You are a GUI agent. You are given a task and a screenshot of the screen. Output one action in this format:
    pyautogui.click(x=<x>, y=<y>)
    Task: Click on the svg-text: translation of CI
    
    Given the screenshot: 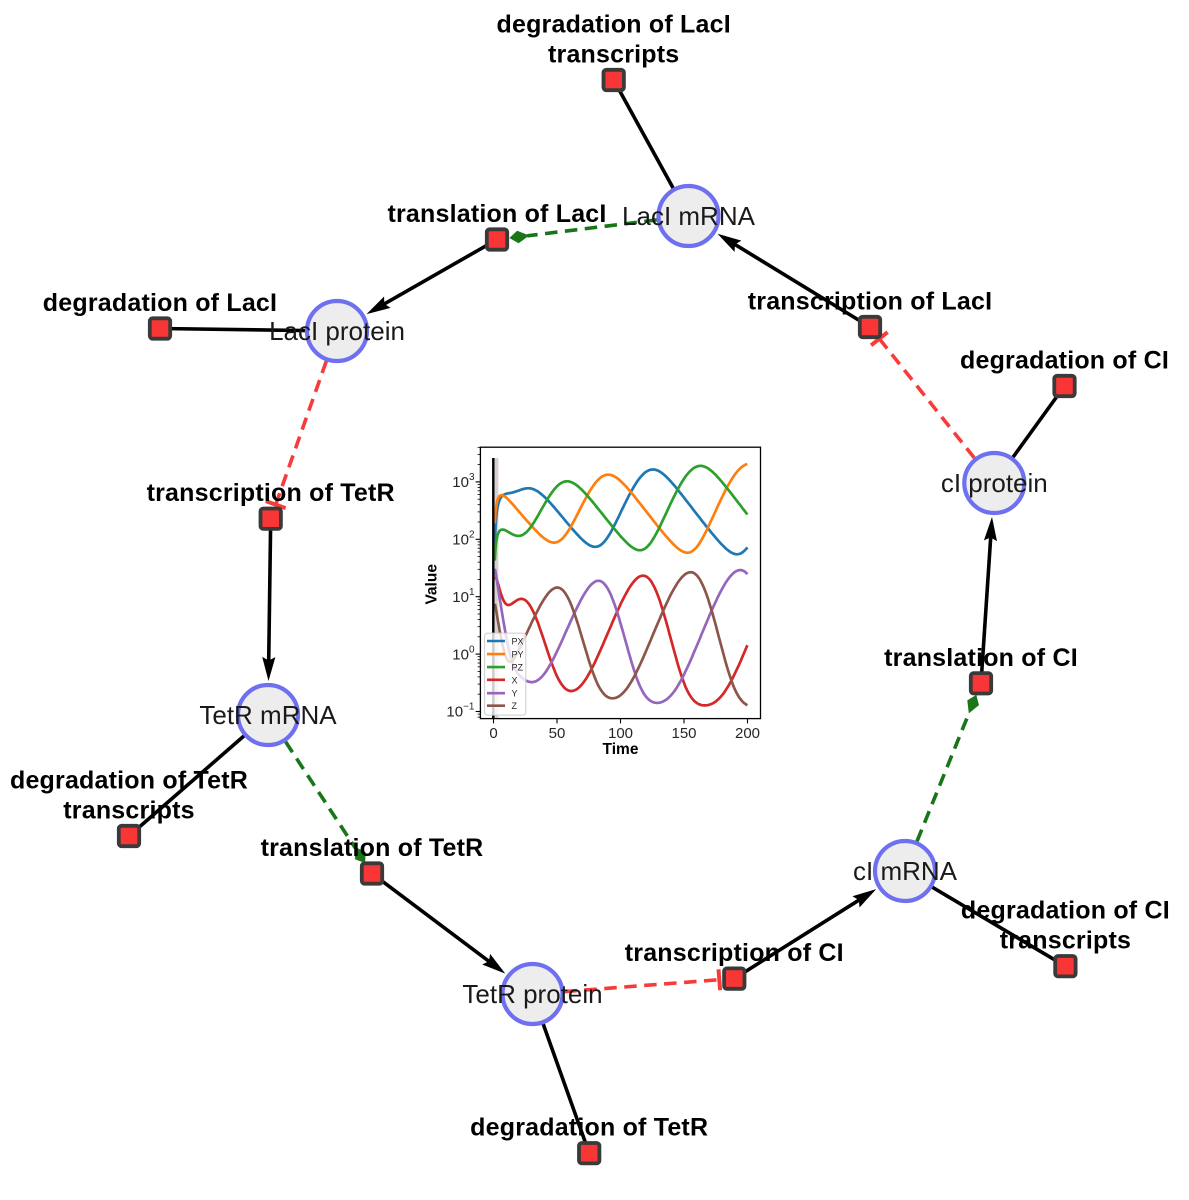 What is the action you would take?
    pyautogui.click(x=981, y=658)
    